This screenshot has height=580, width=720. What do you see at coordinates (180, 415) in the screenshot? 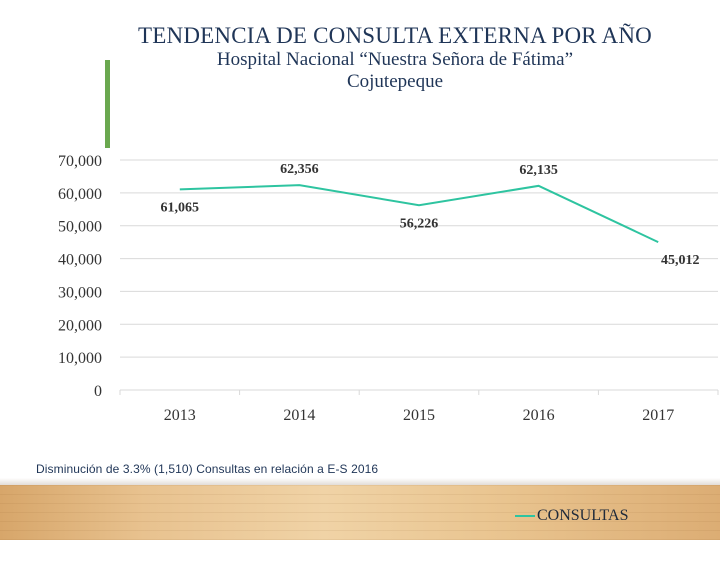
I see `x-tick-label: 2013` at bounding box center [180, 415].